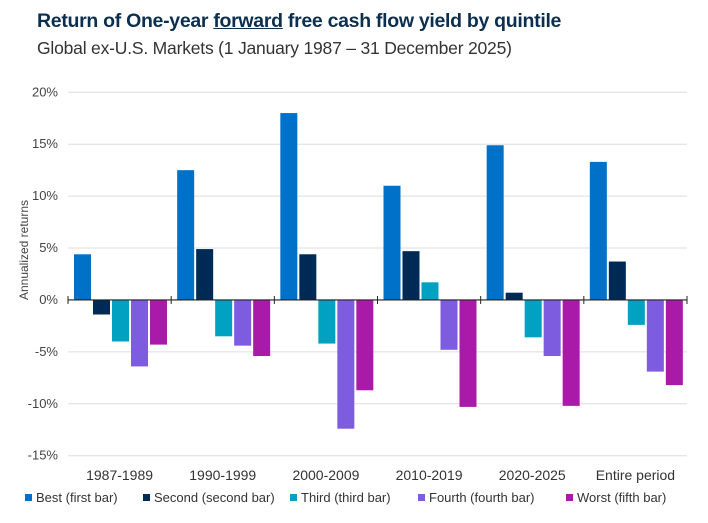 Image resolution: width=708 pixels, height=523 pixels. I want to click on y-tick-label: 20%, so click(45, 91).